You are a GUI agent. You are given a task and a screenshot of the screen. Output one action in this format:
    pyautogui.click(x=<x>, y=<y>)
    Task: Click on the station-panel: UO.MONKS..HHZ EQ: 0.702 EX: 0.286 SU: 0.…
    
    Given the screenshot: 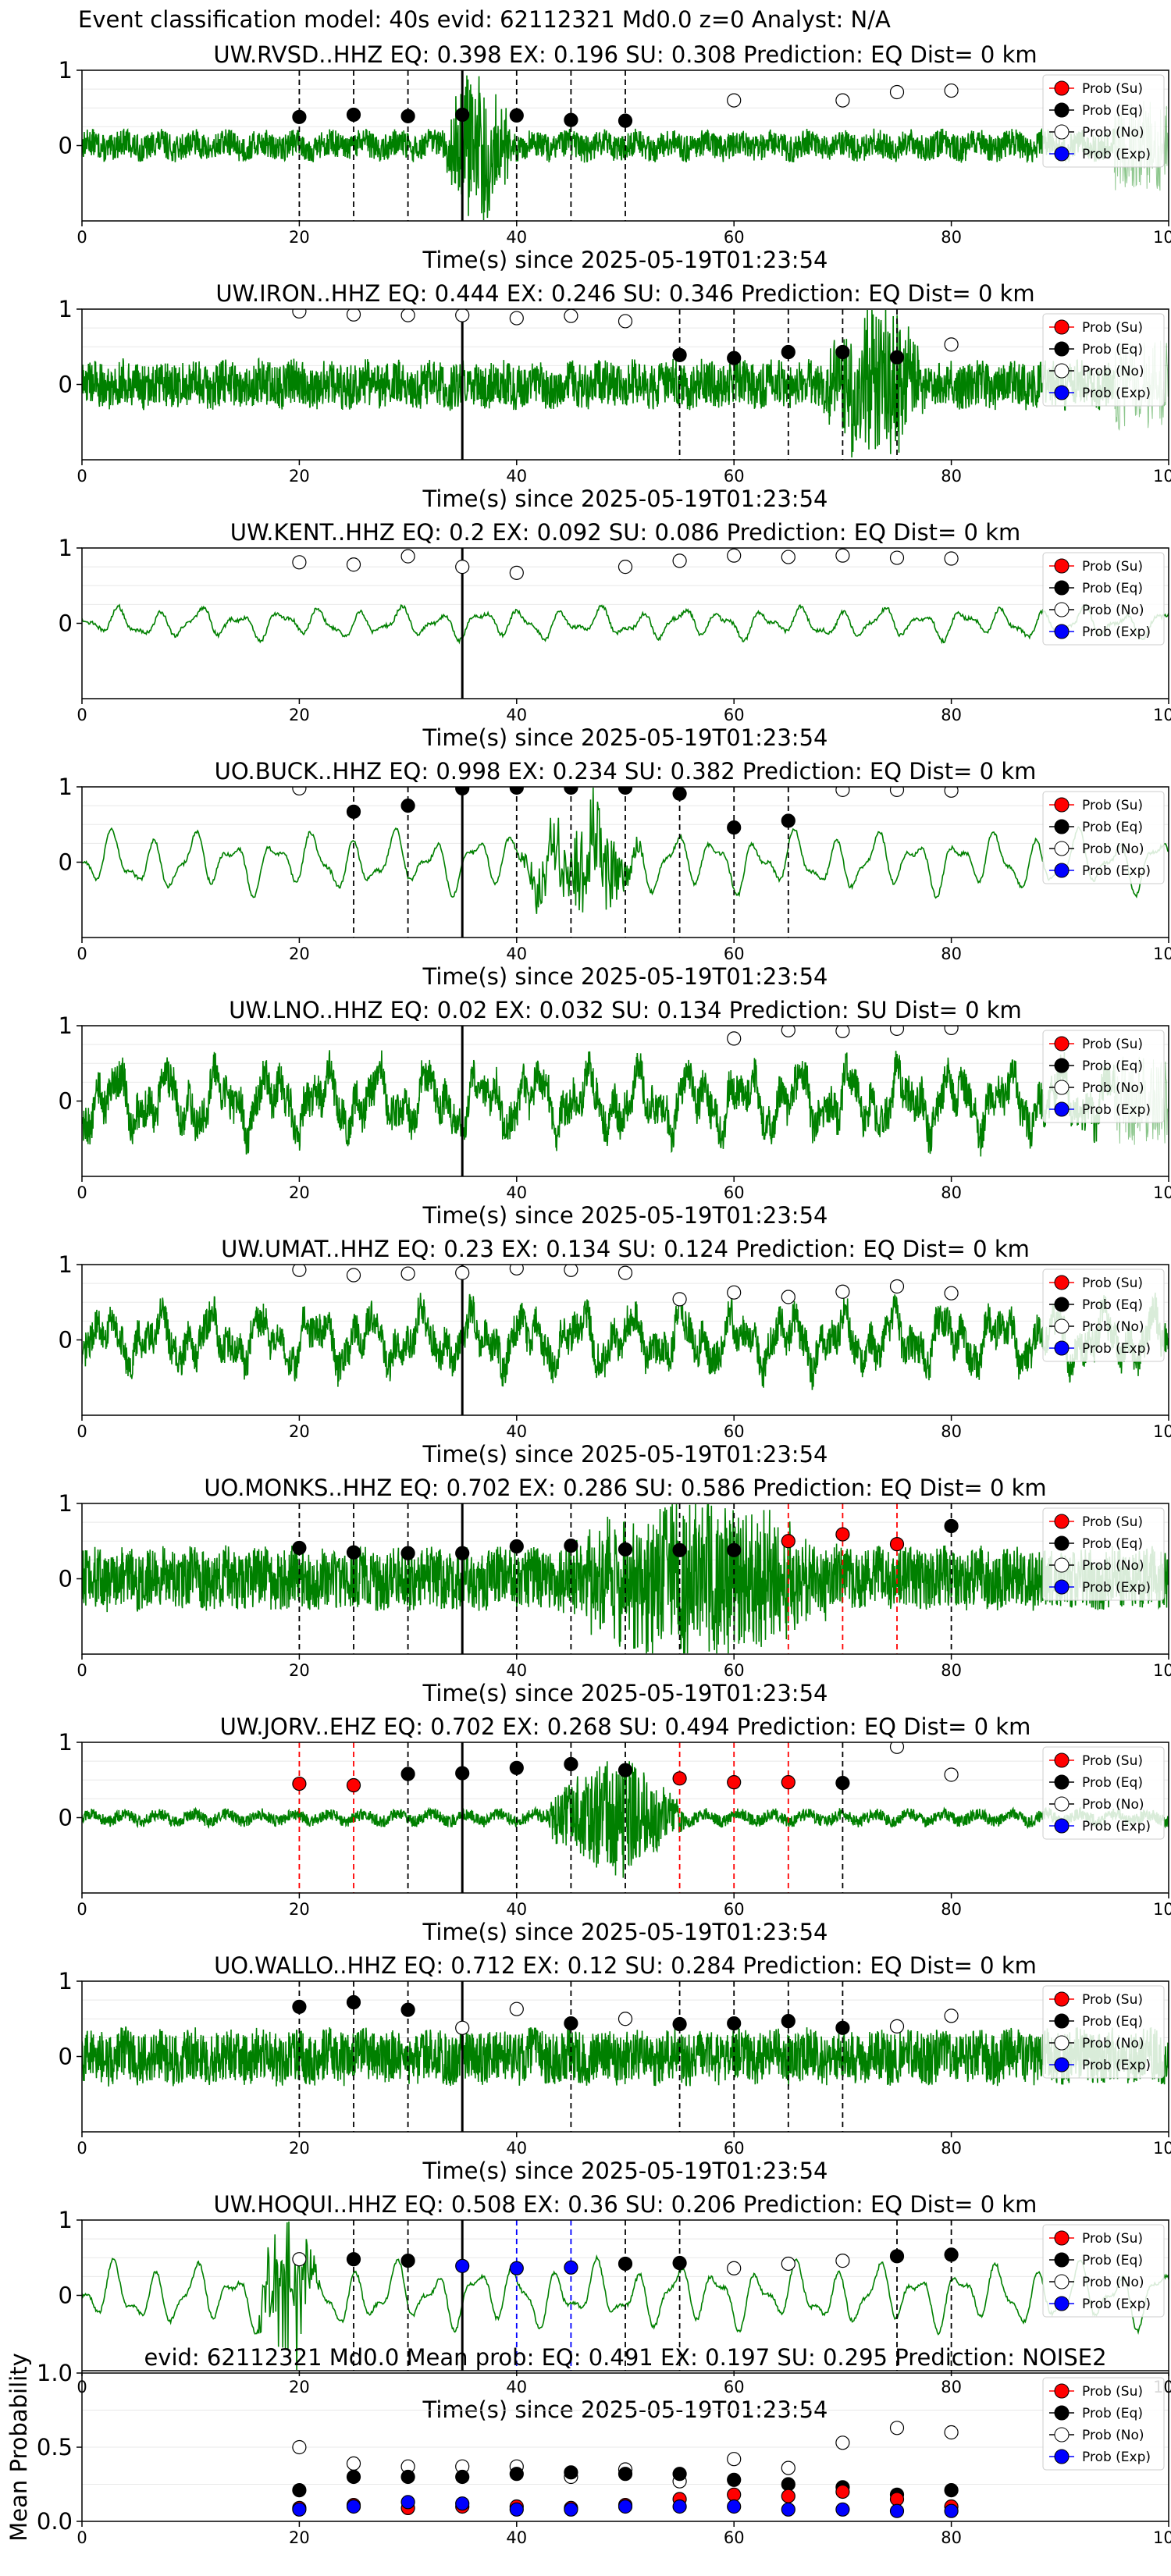 What is the action you would take?
    pyautogui.click(x=615, y=1590)
    